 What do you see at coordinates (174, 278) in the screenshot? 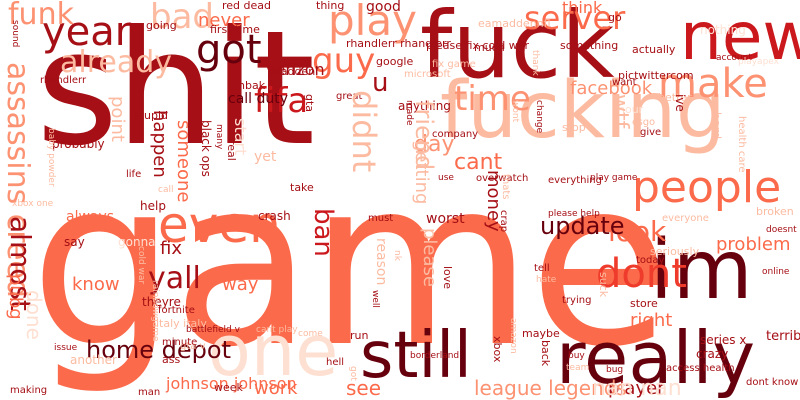
I see `word-day: yall` at bounding box center [174, 278].